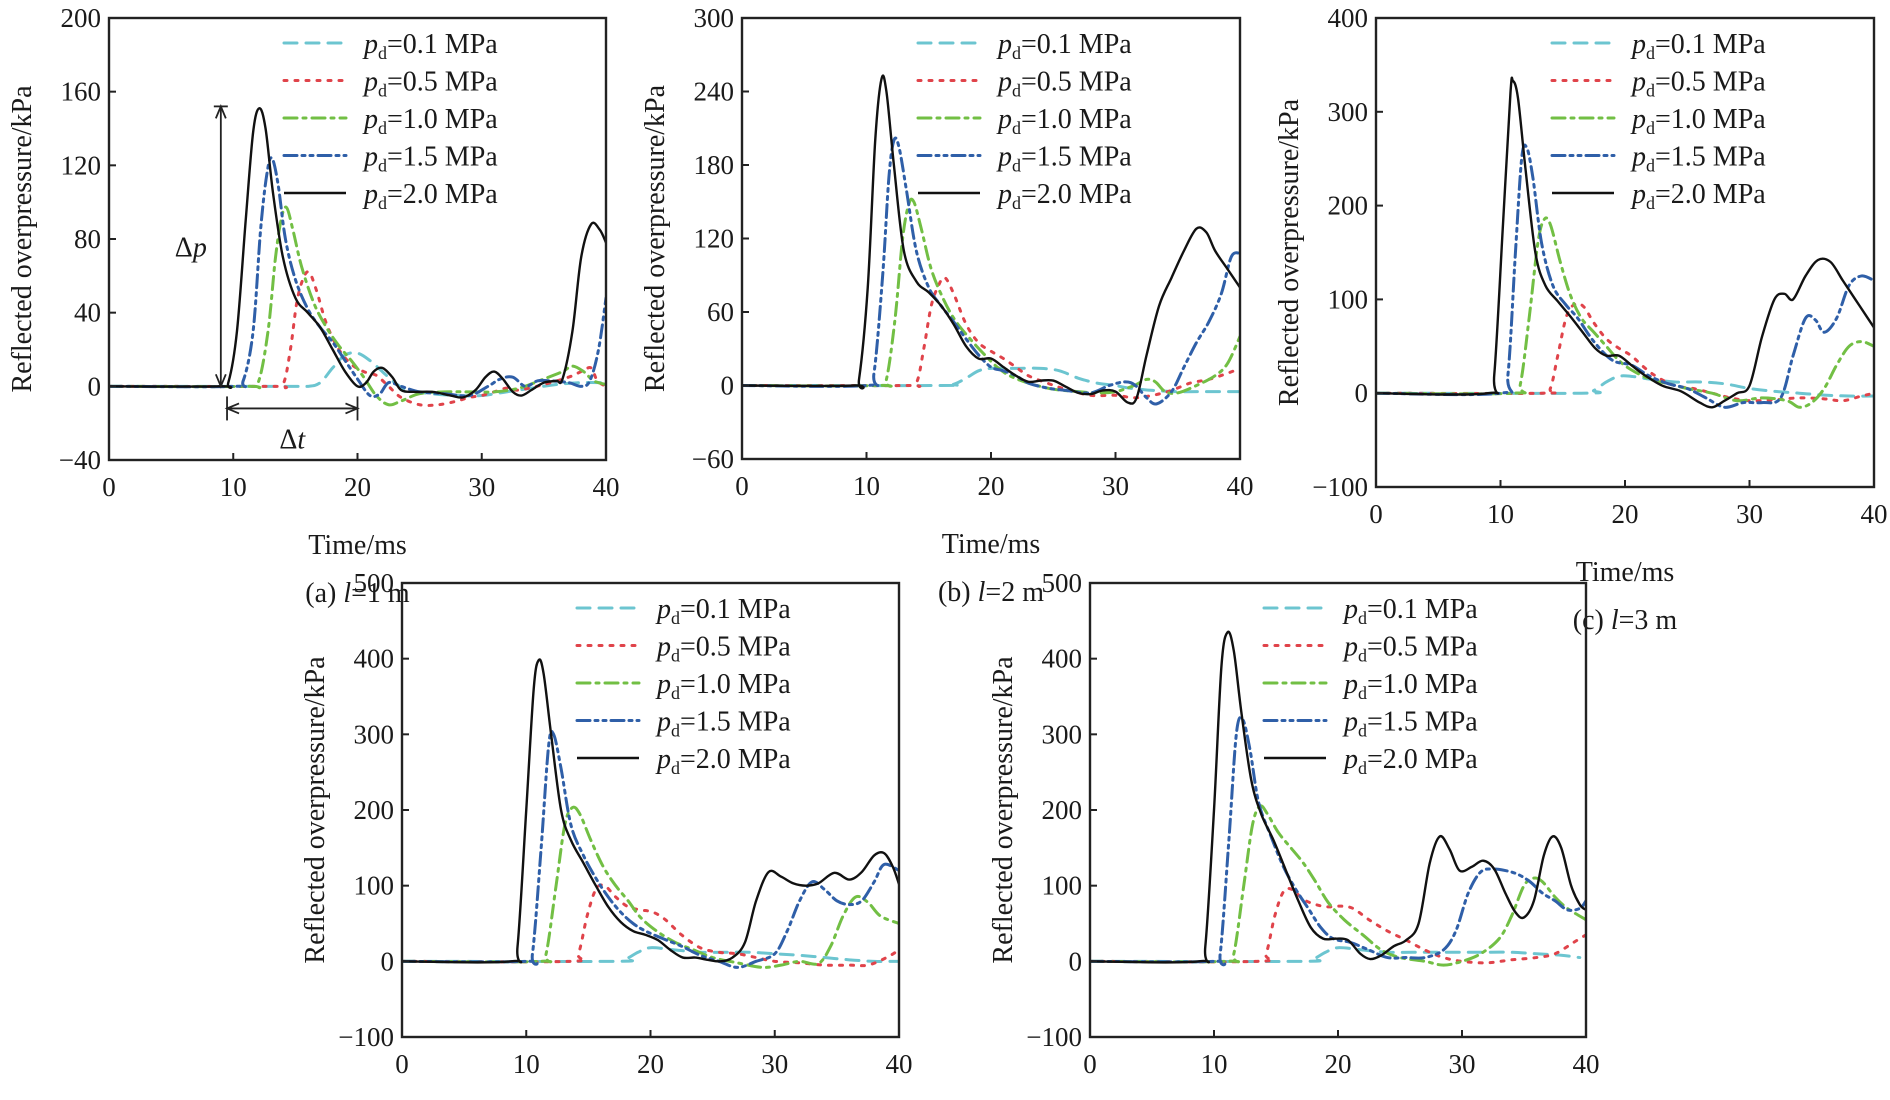  What do you see at coordinates (526, 1064) in the screenshot?
I see `x-tick-label: 10` at bounding box center [526, 1064].